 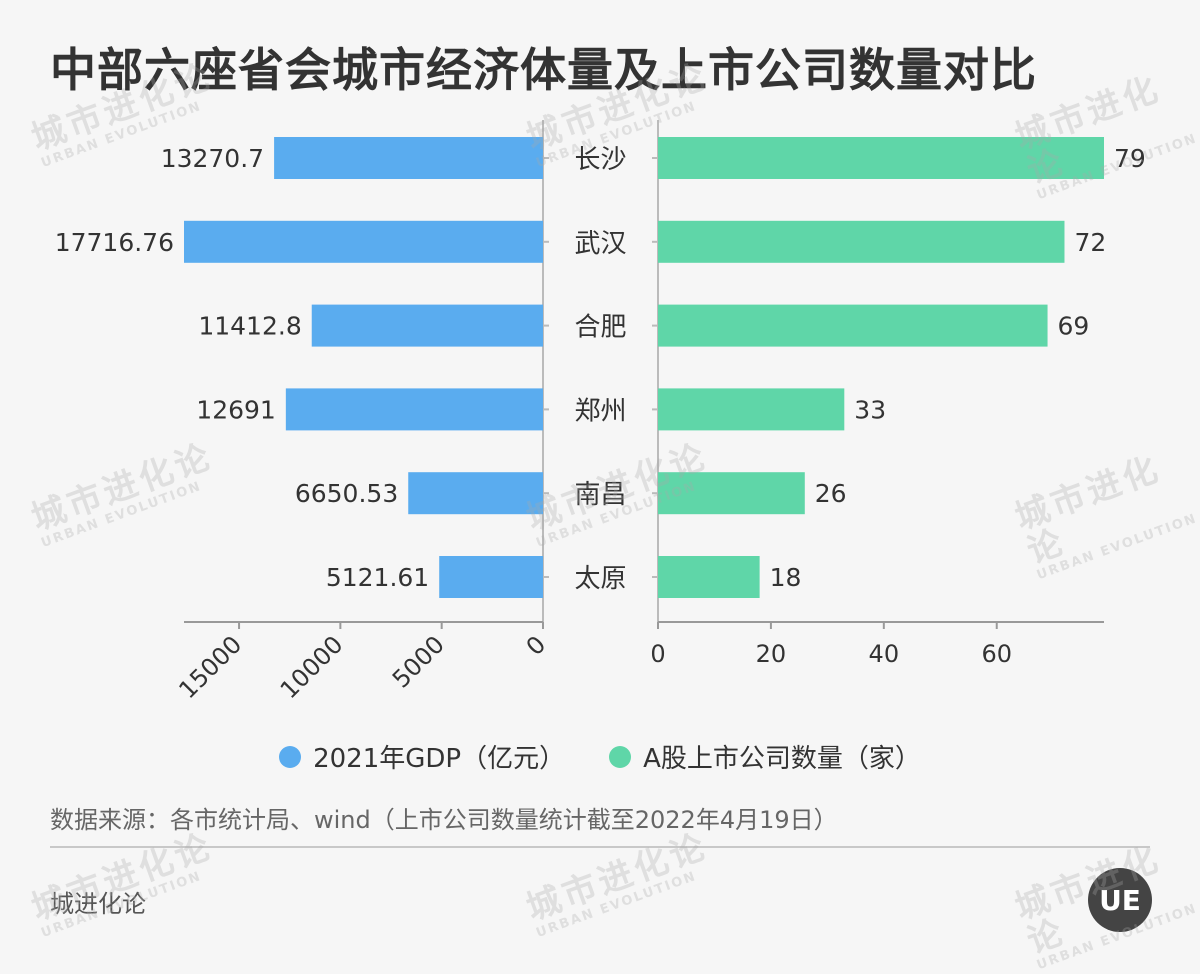 I want to click on companies-value-label: 69, so click(x=1074, y=326).